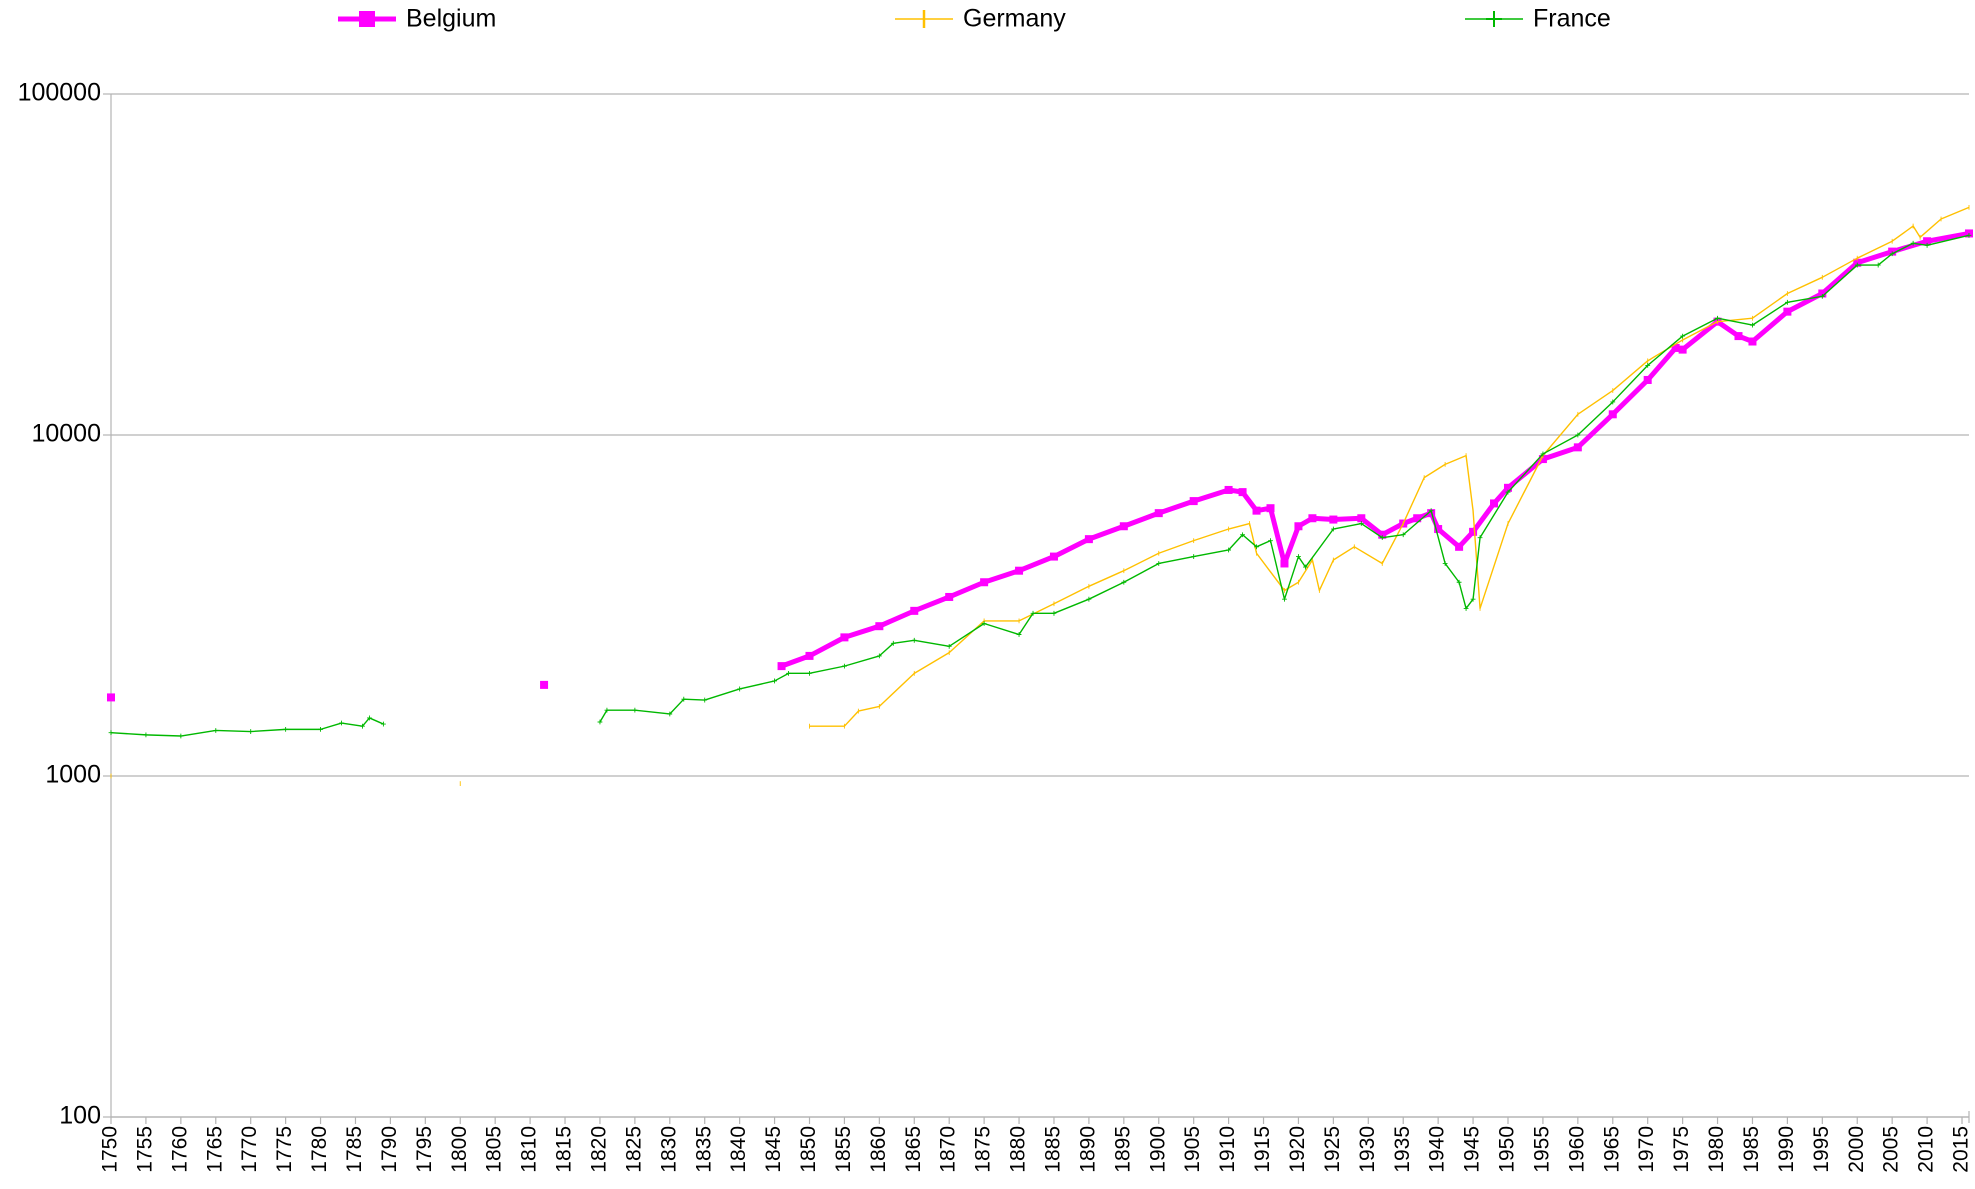  Describe the element at coordinates (738, 1149) in the screenshot. I see `x-tick-label: 1840` at that location.